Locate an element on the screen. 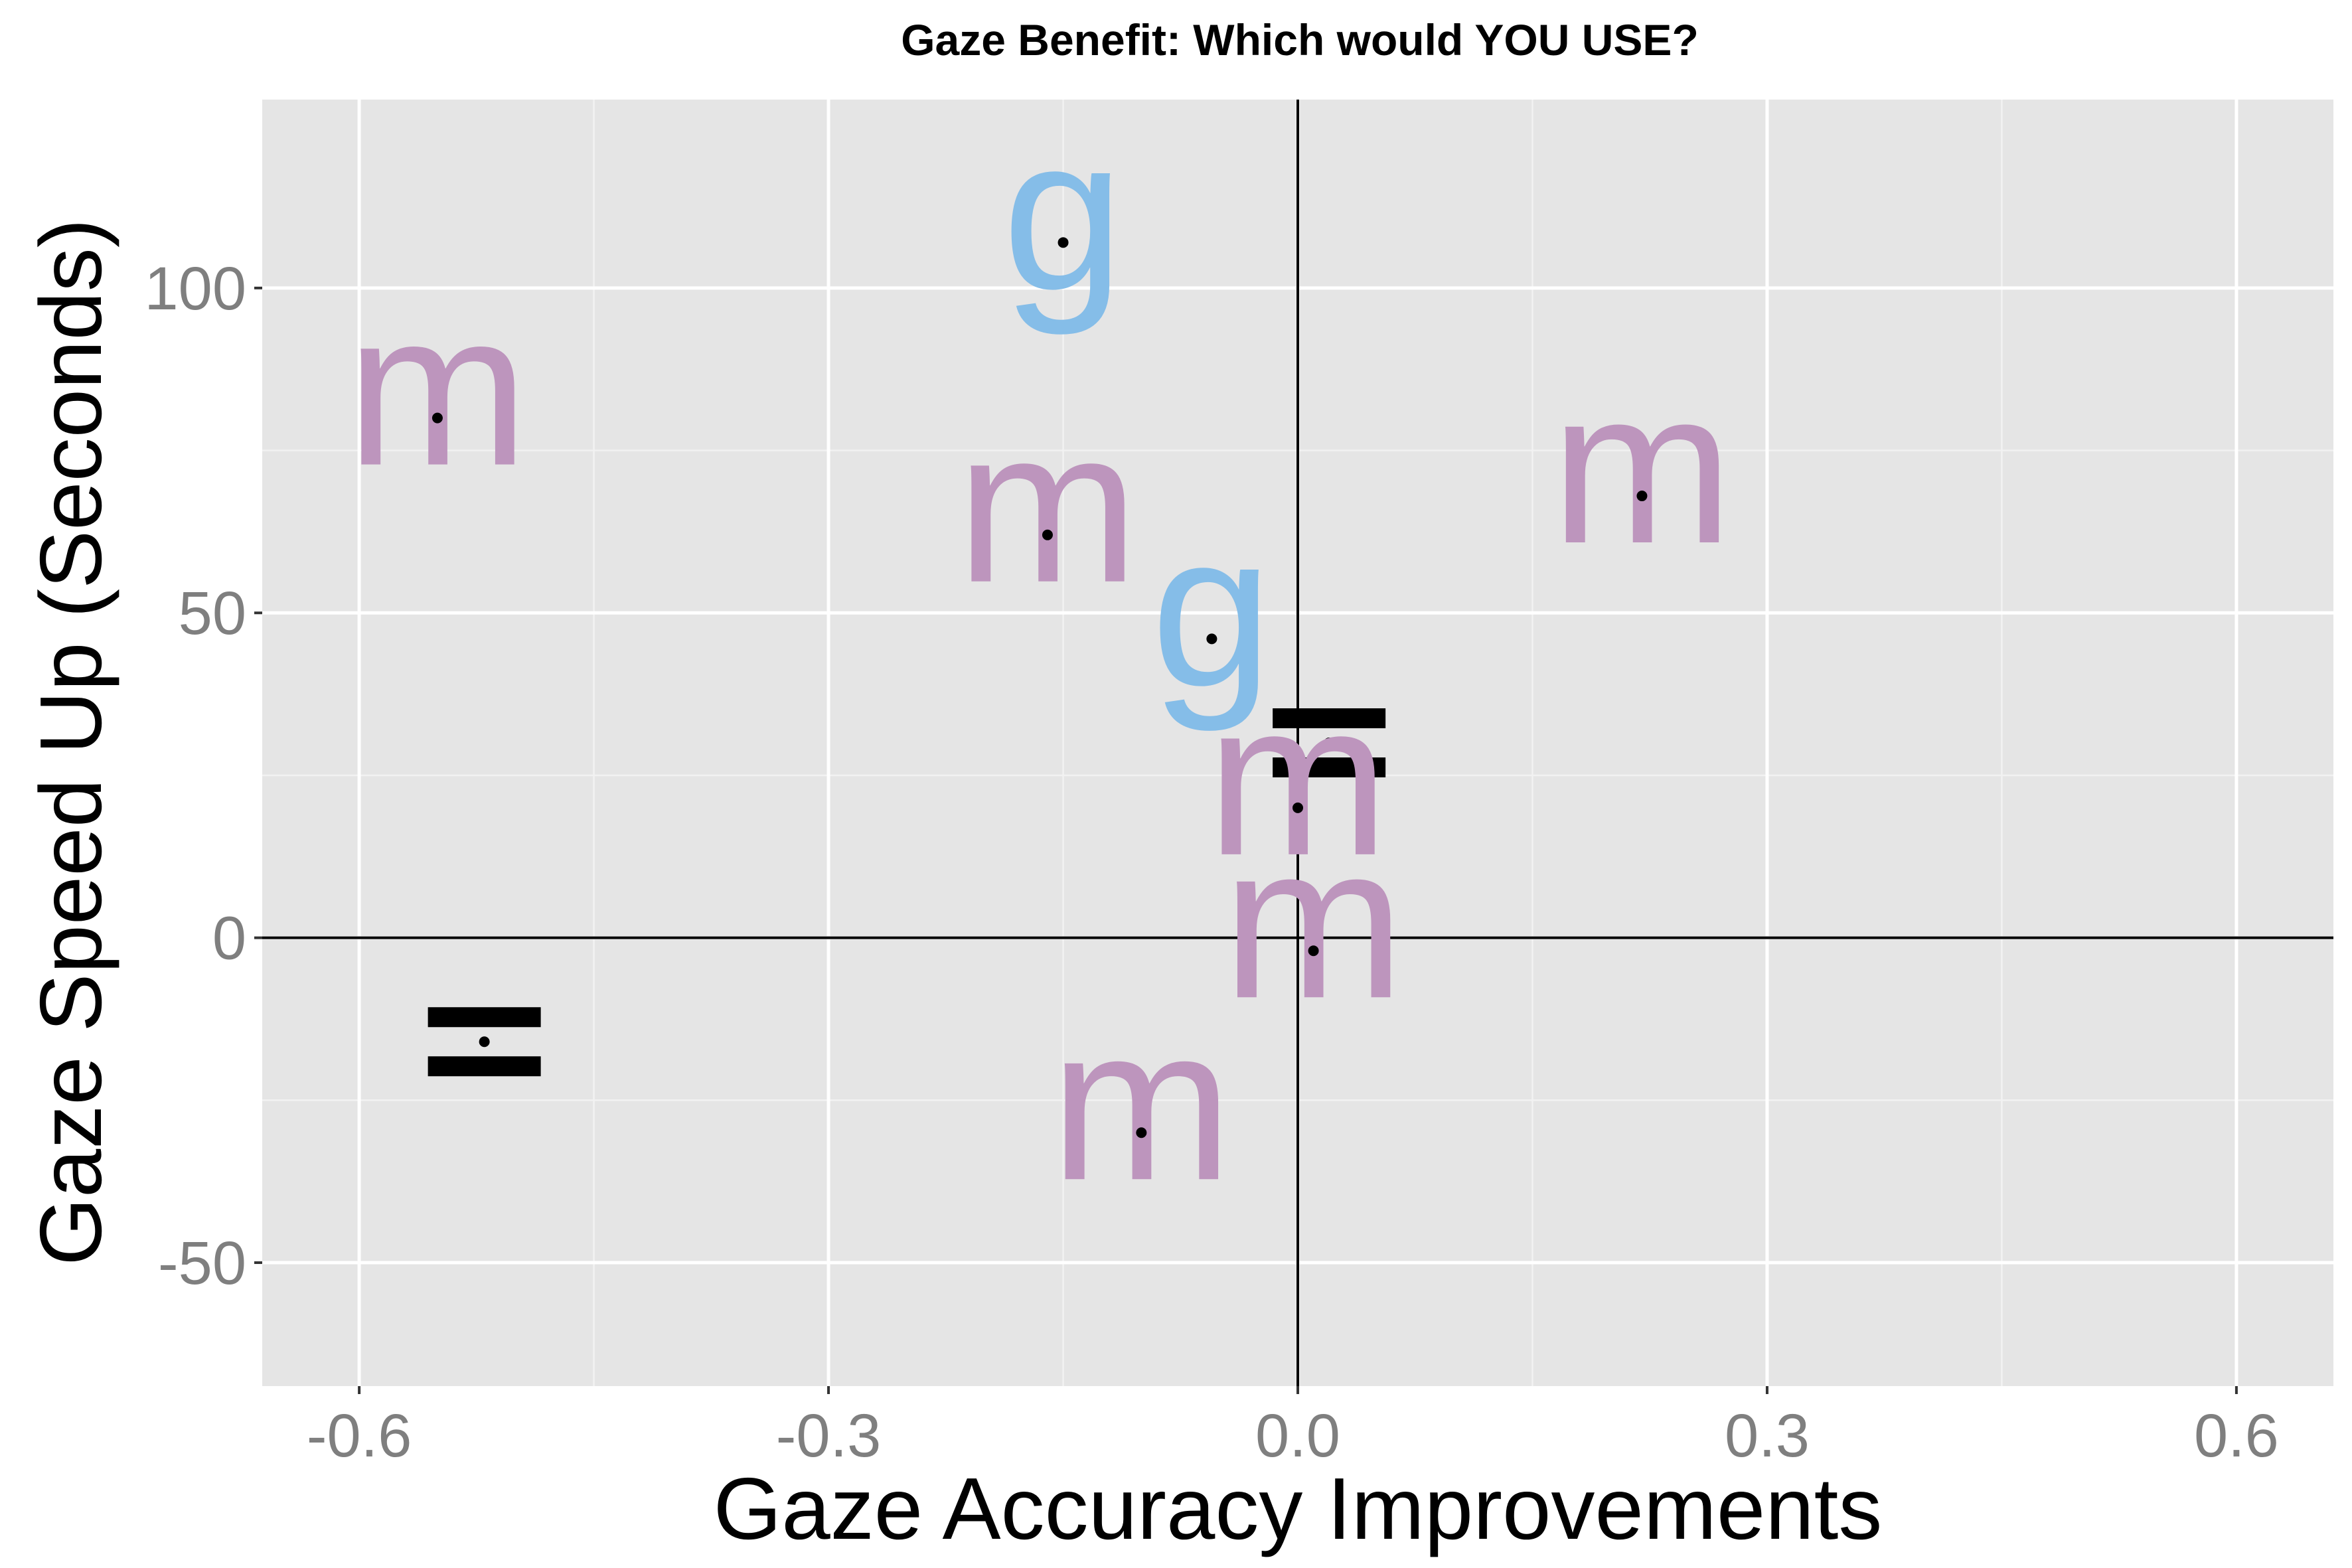 Image resolution: width=2352 pixels, height=1568 pixels. chart-title: Gaze Benefit: Which would YOU USE? is located at coordinates (1300, 40).